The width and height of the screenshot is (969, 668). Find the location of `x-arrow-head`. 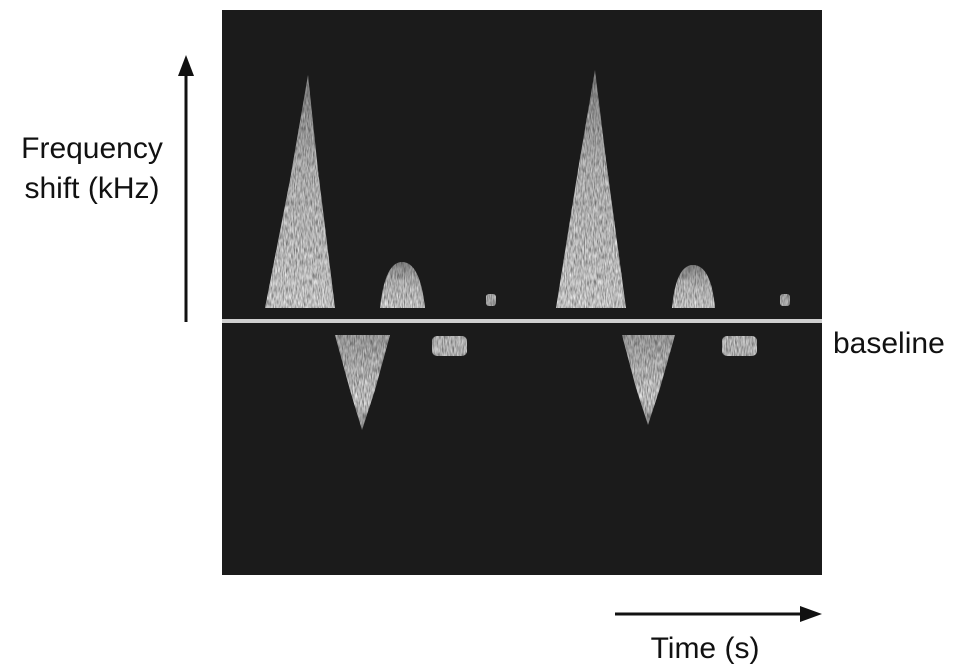

x-arrow-head is located at coordinates (811, 614).